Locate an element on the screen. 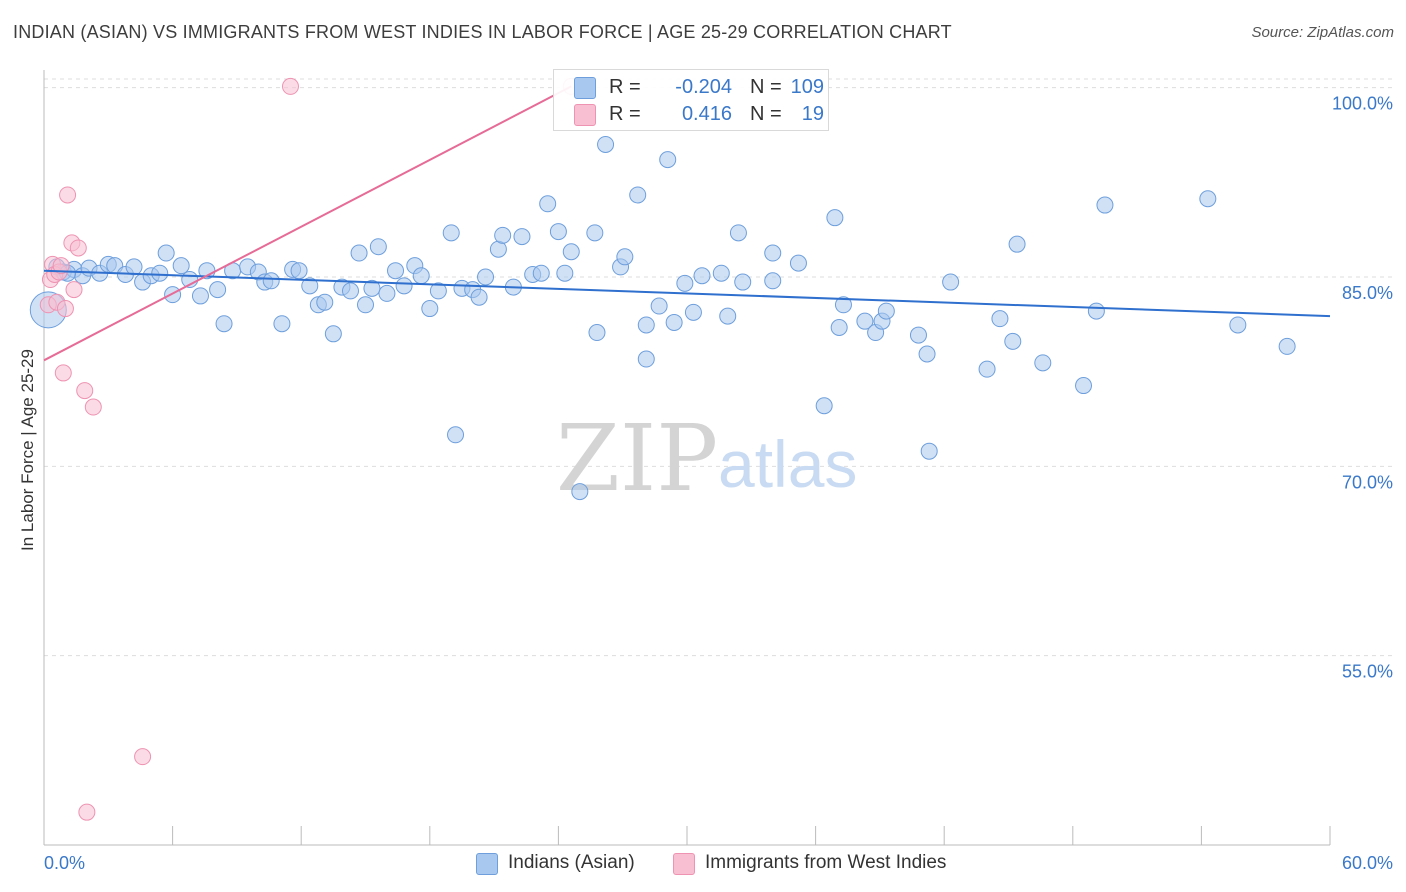 This screenshot has width=1406, height=892. watermark-atlas: atlas is located at coordinates (787, 464).